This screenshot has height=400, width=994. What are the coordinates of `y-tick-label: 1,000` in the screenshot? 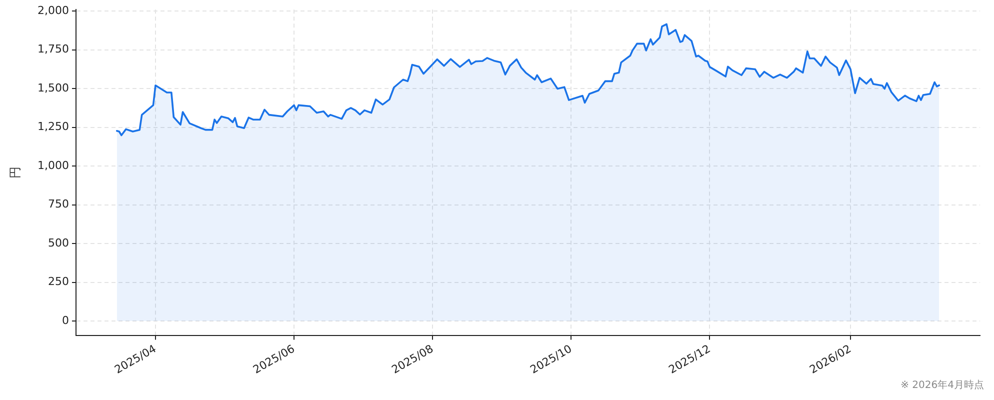 It's located at (53, 165).